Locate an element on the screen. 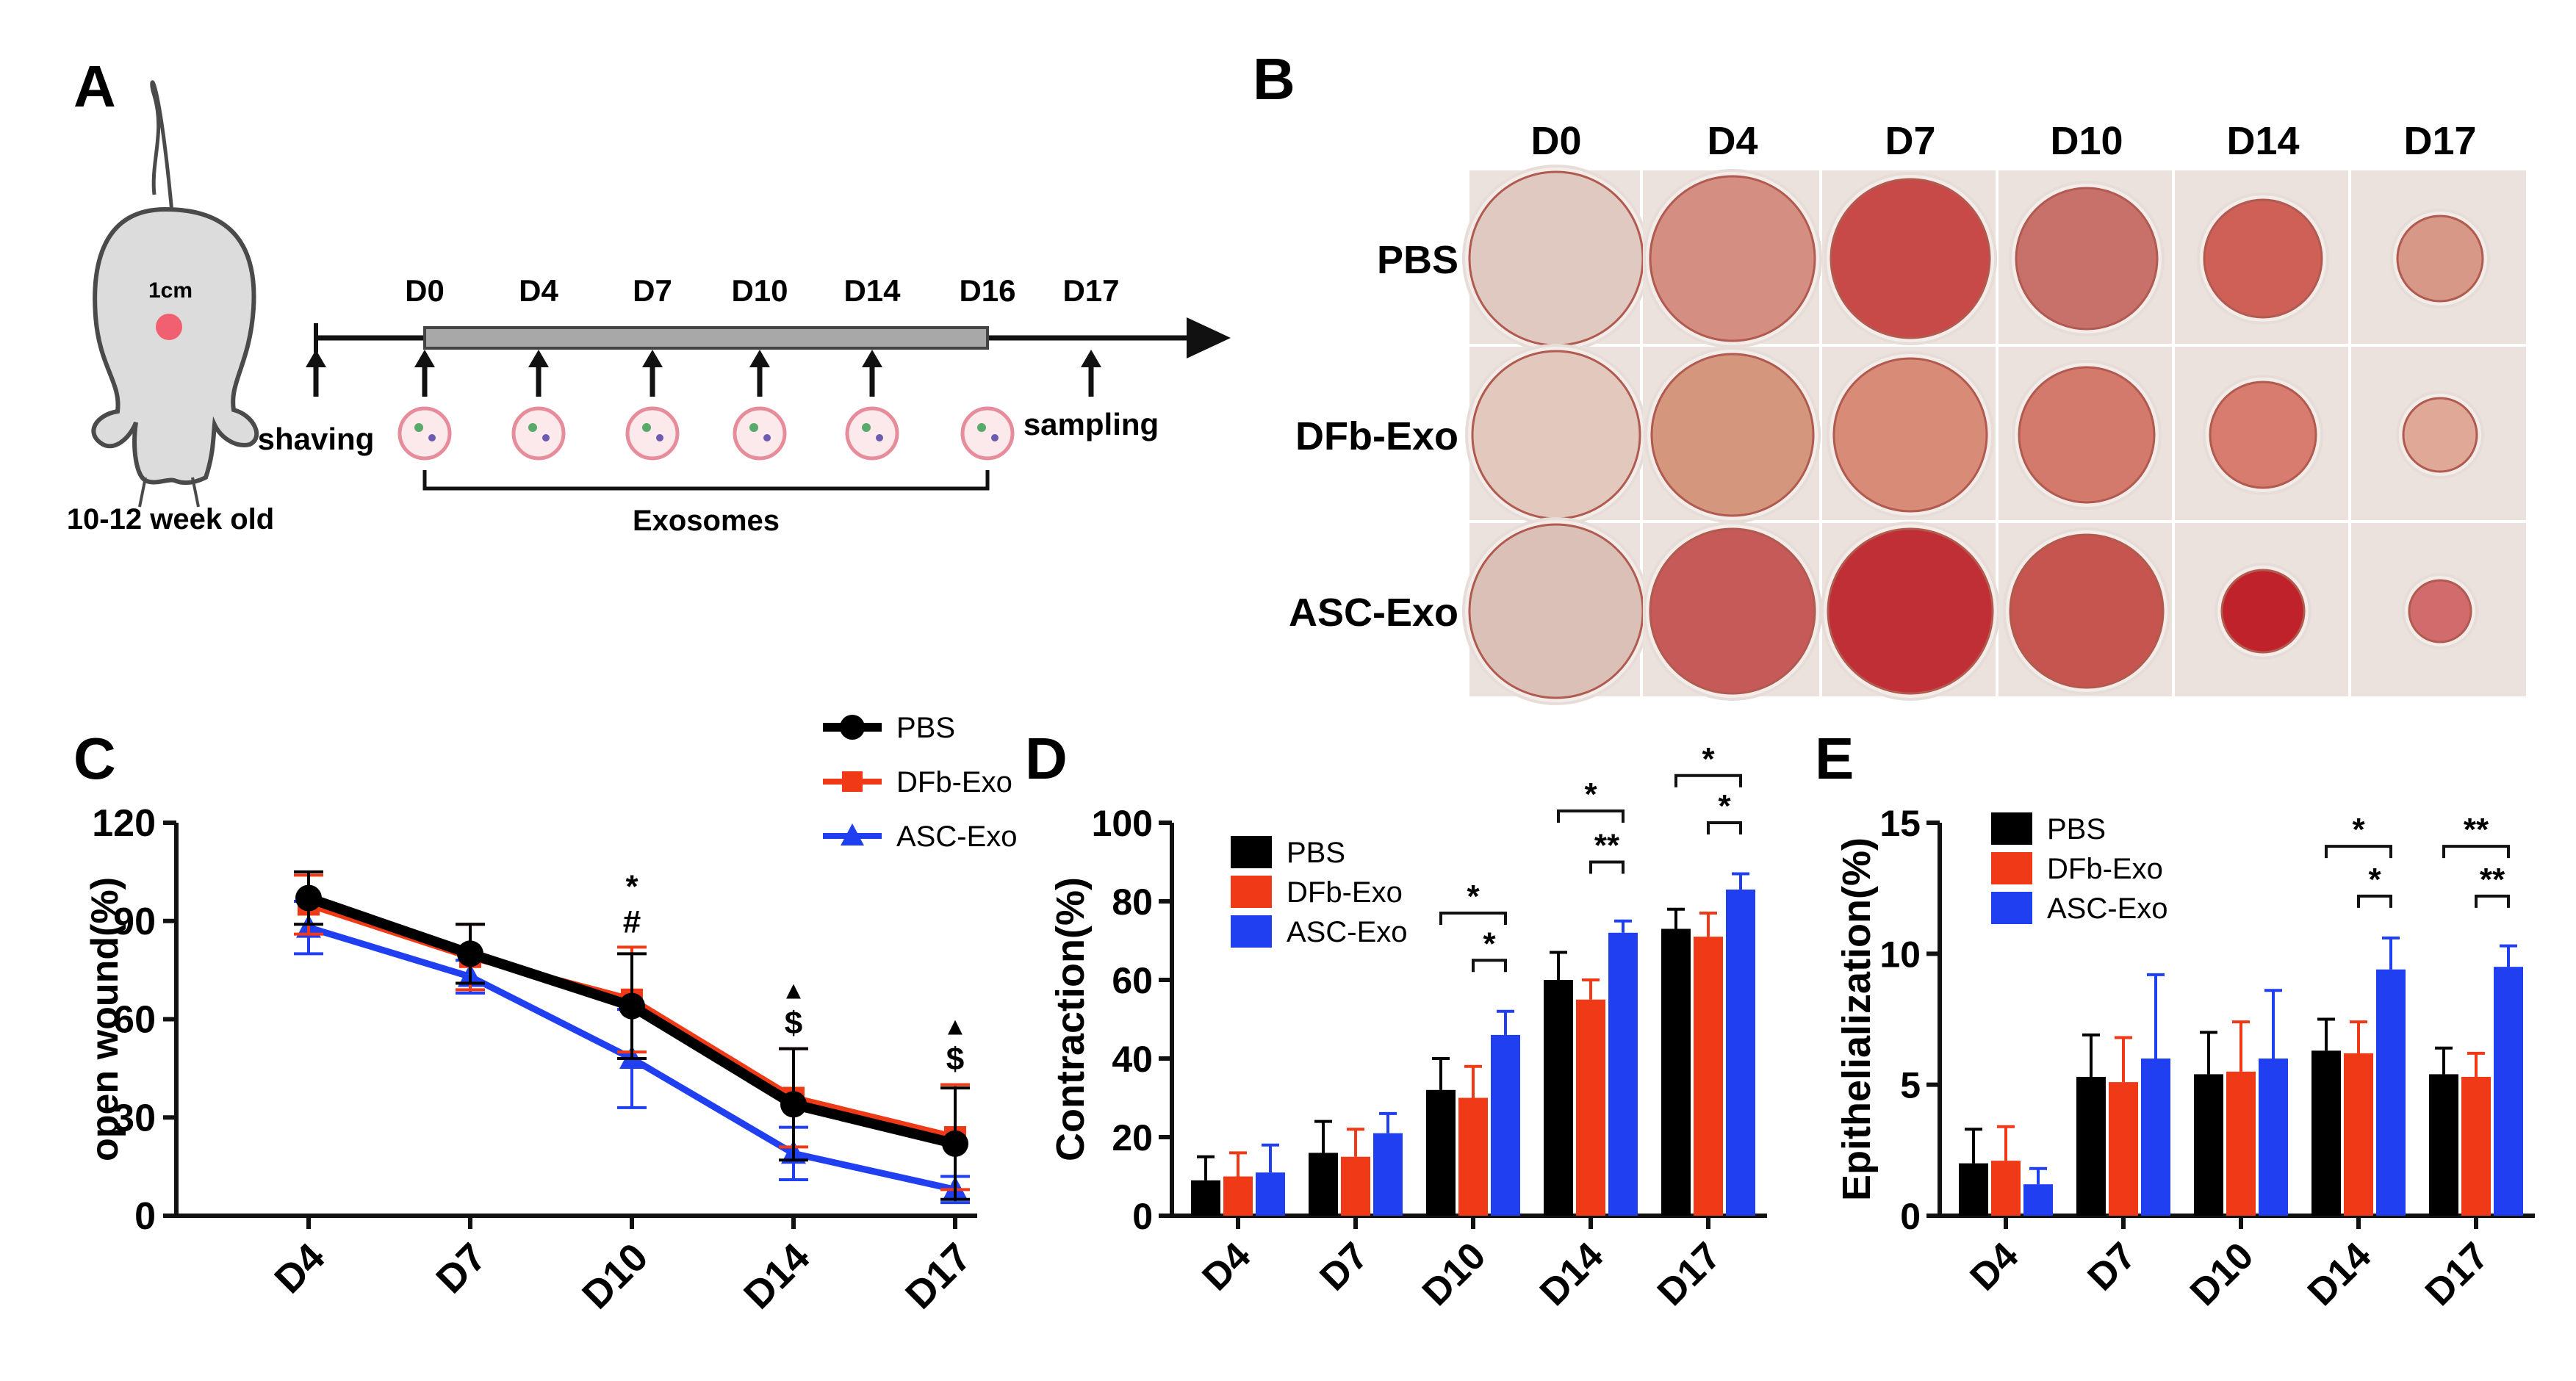 This screenshot has width=2576, height=1381. timeline-day-label: D14 is located at coordinates (872, 290).